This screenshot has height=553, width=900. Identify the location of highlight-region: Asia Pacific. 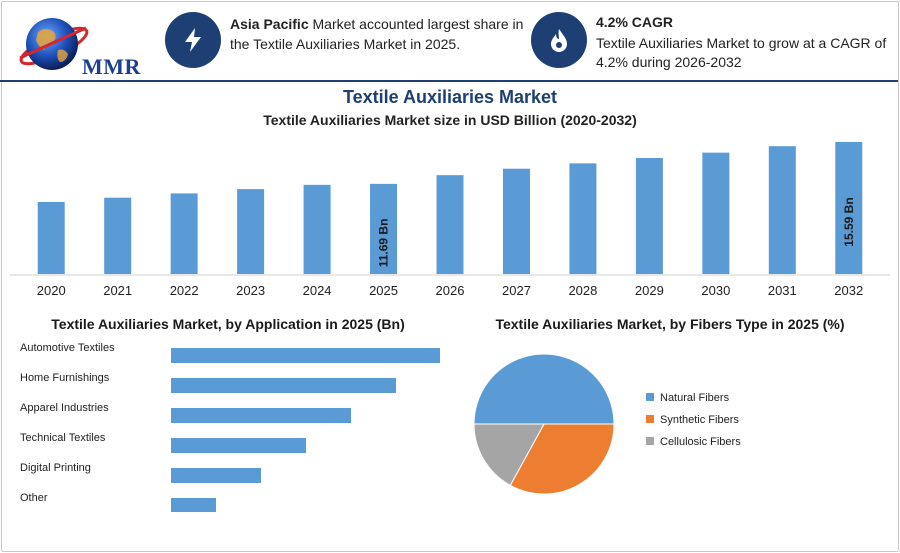
(269, 24).